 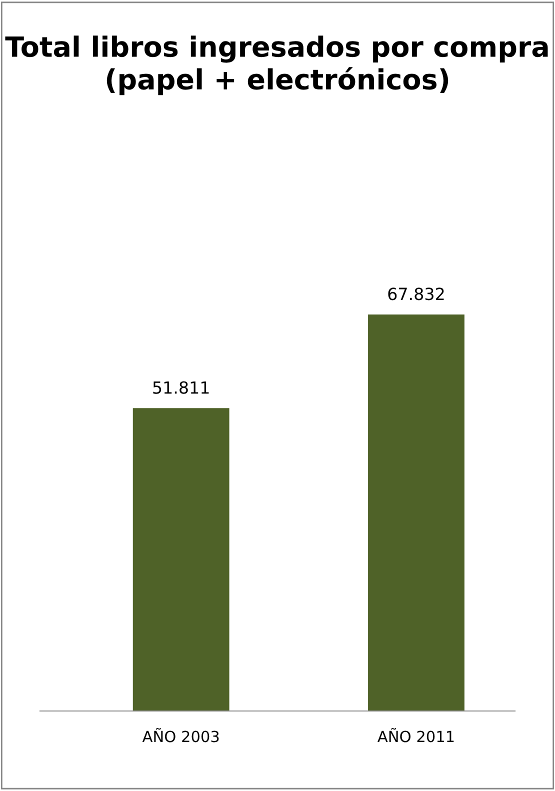 I want to click on data-label: 67.832, so click(x=416, y=294).